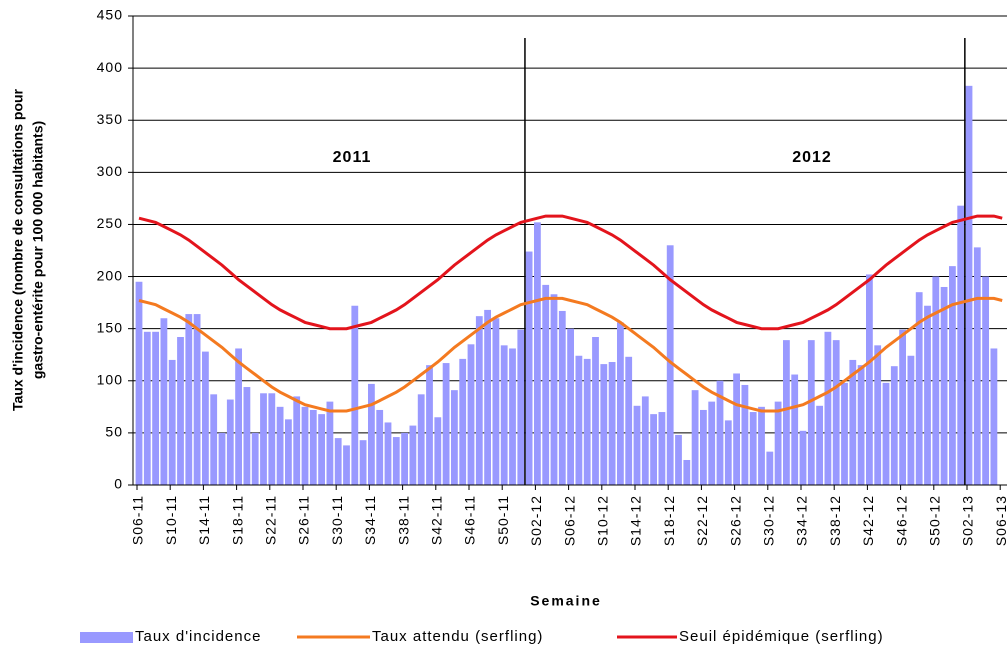 This screenshot has width=1007, height=654. I want to click on x-tick-label: S50-11, so click(503, 520).